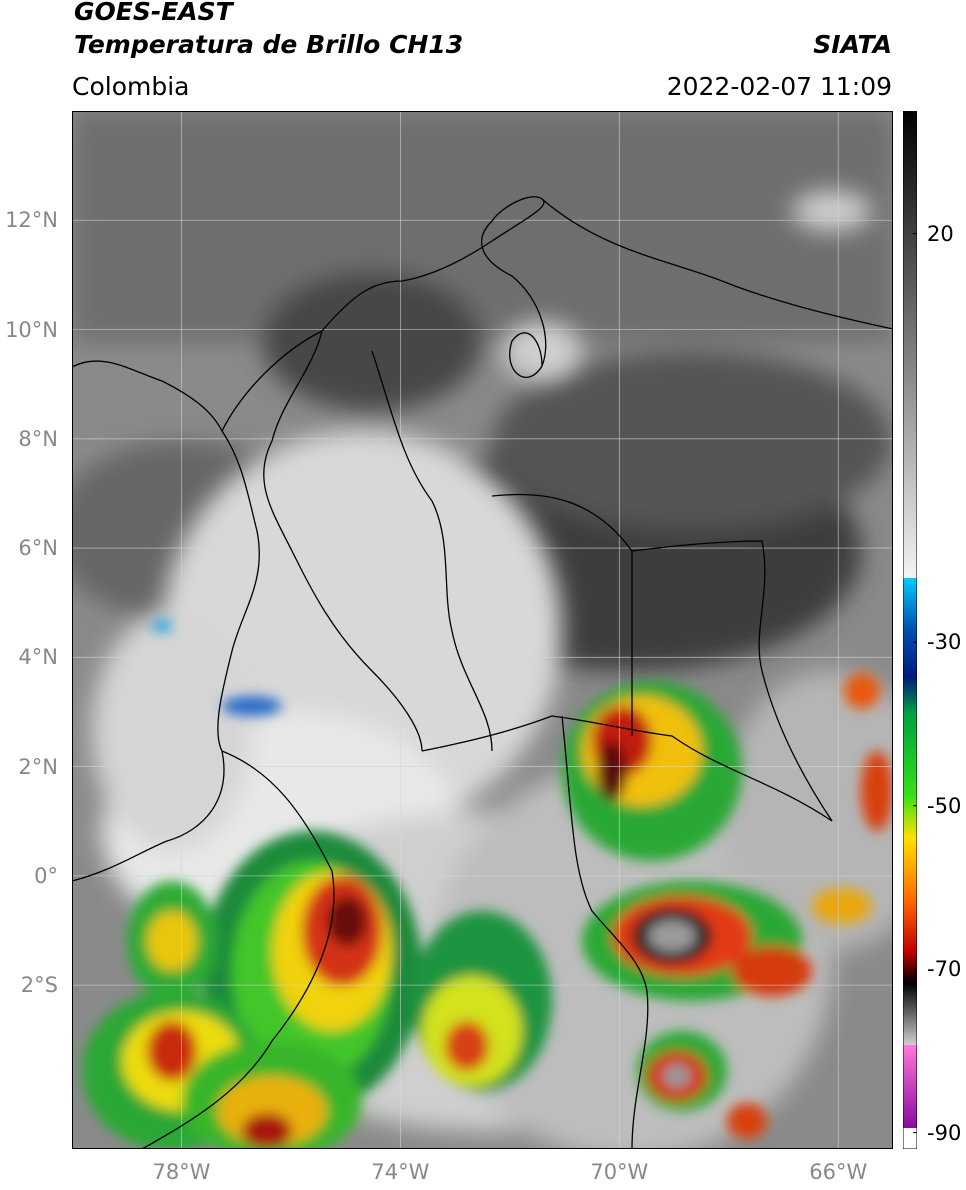 The width and height of the screenshot is (966, 1190). I want to click on lat-tick-label: 4°N, so click(38, 657).